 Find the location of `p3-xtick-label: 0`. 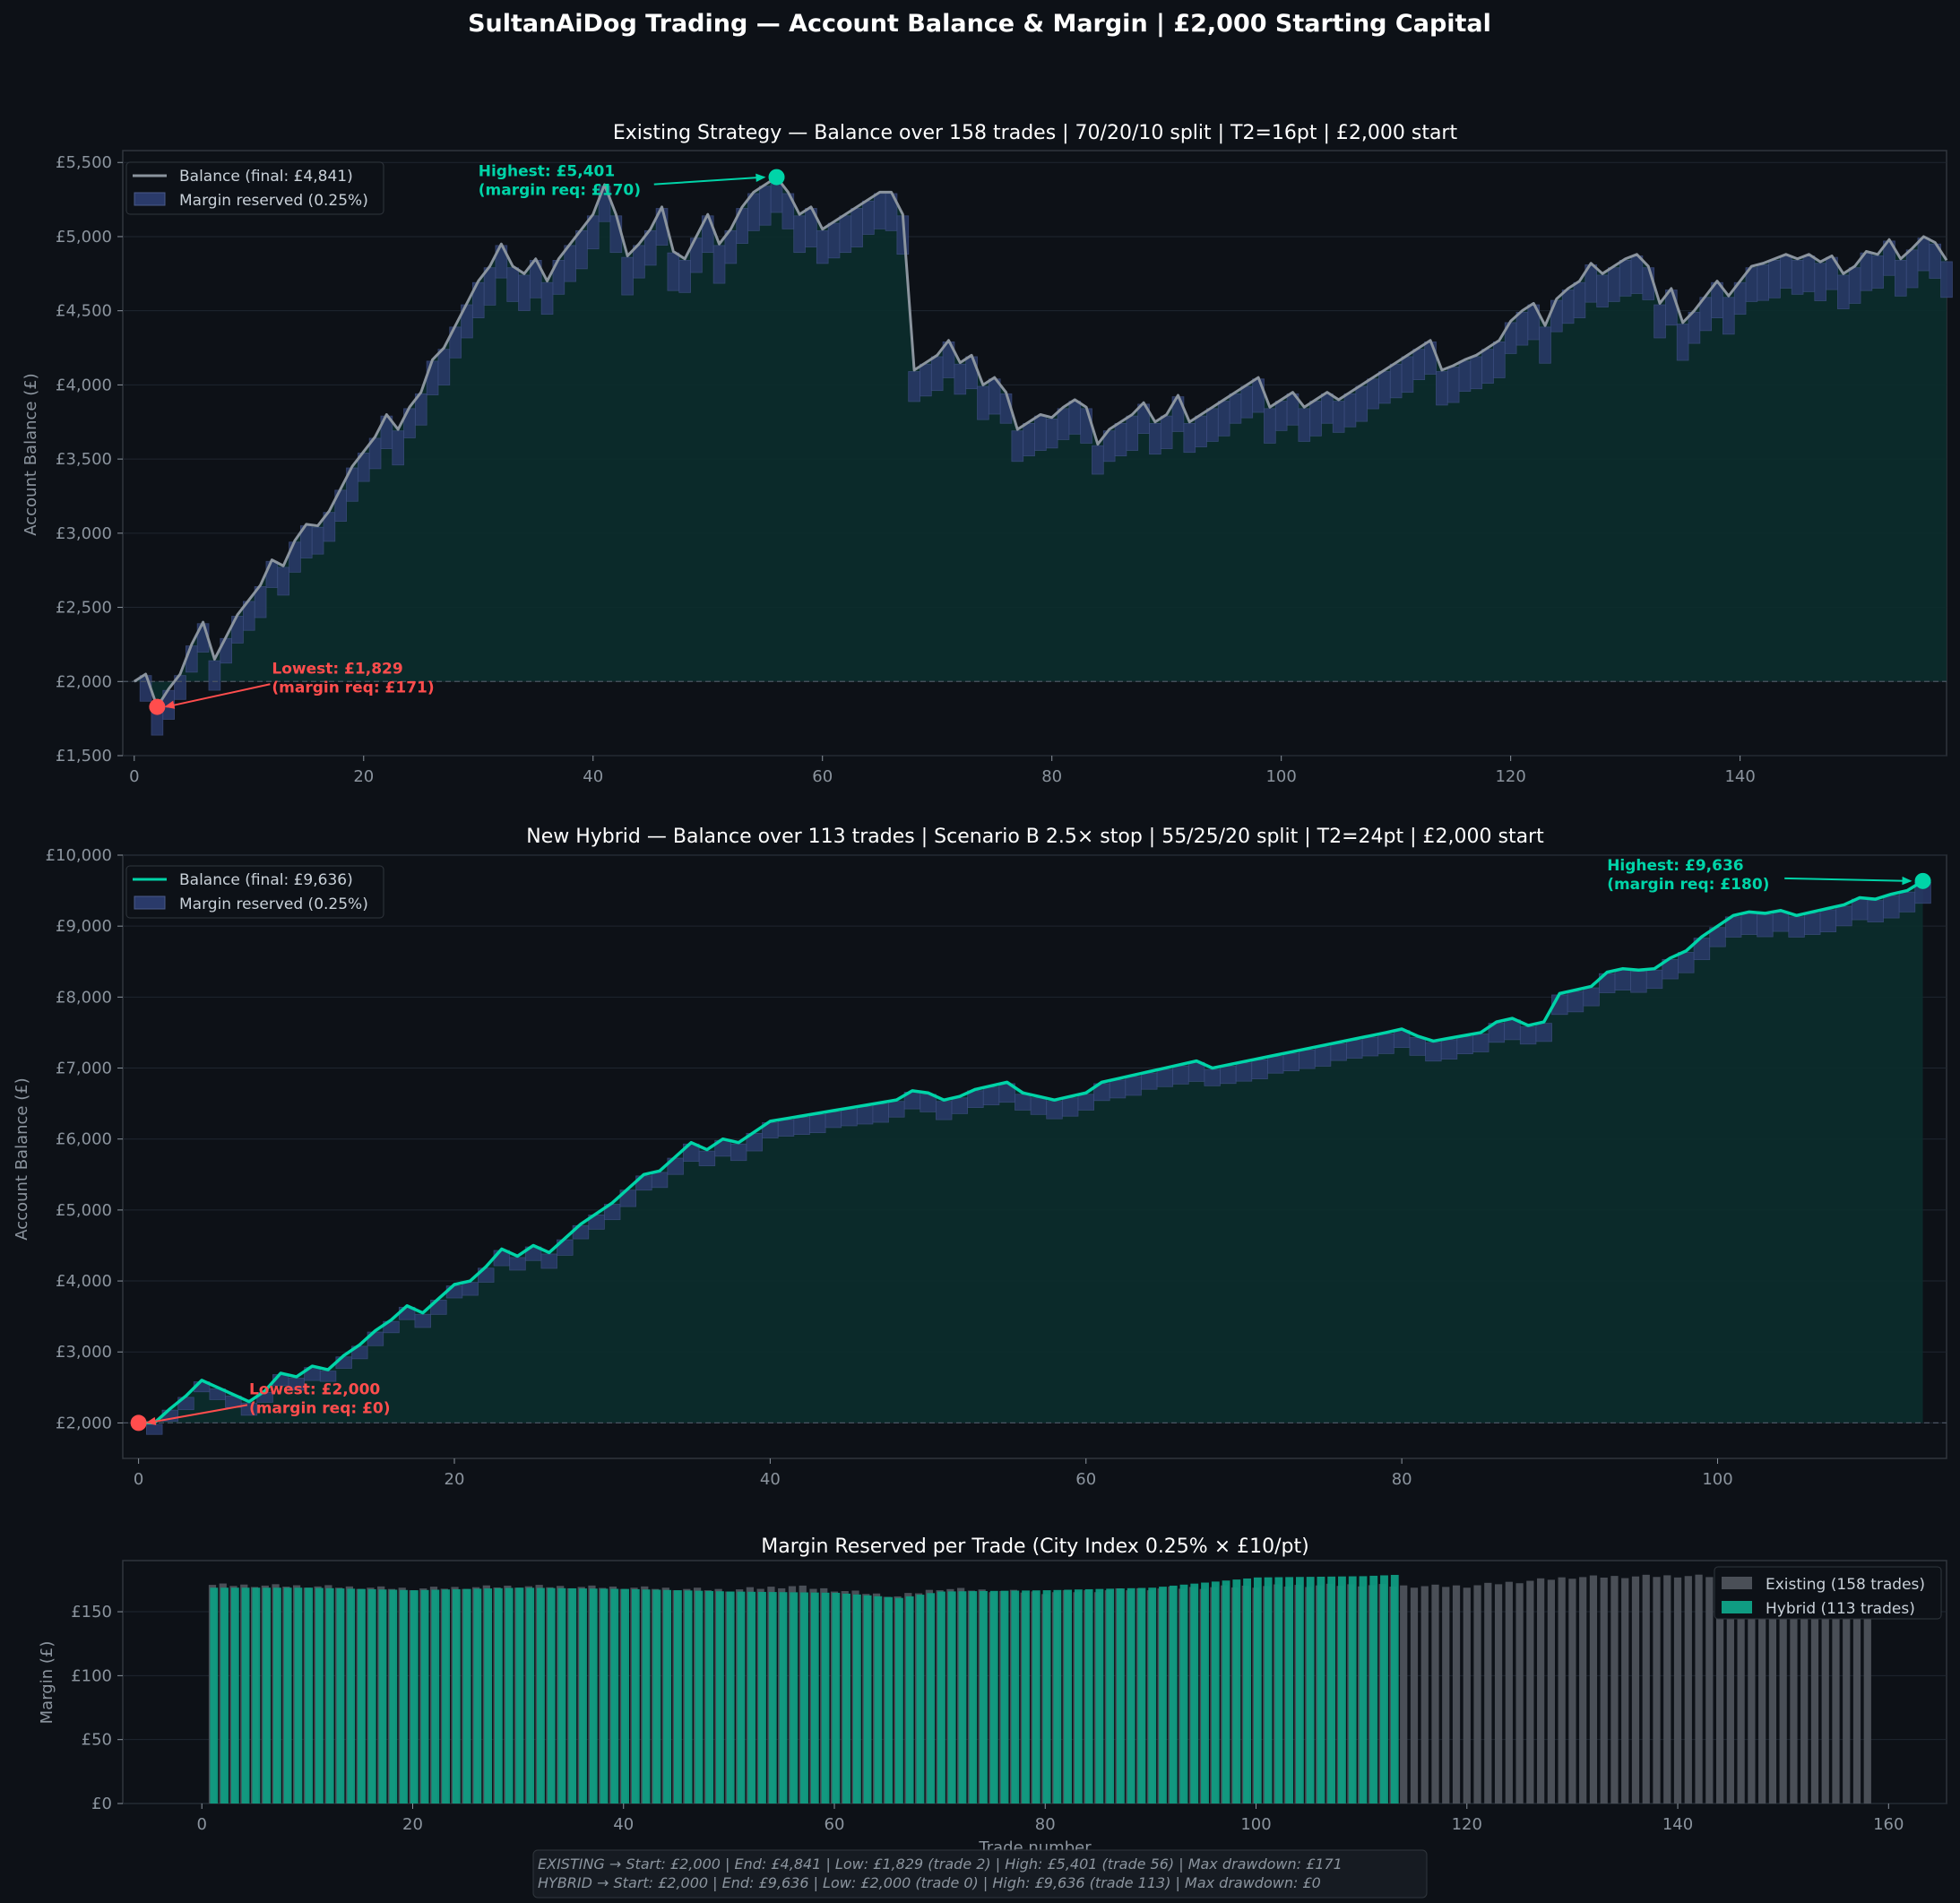

p3-xtick-label: 0 is located at coordinates (201, 1824).